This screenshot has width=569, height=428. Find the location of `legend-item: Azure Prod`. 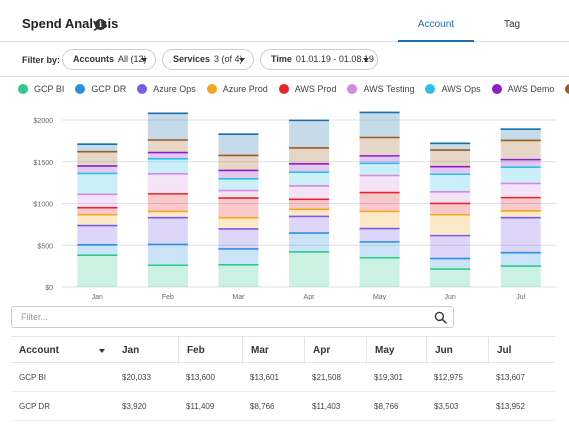

legend-item: Azure Prod is located at coordinates (237, 89).